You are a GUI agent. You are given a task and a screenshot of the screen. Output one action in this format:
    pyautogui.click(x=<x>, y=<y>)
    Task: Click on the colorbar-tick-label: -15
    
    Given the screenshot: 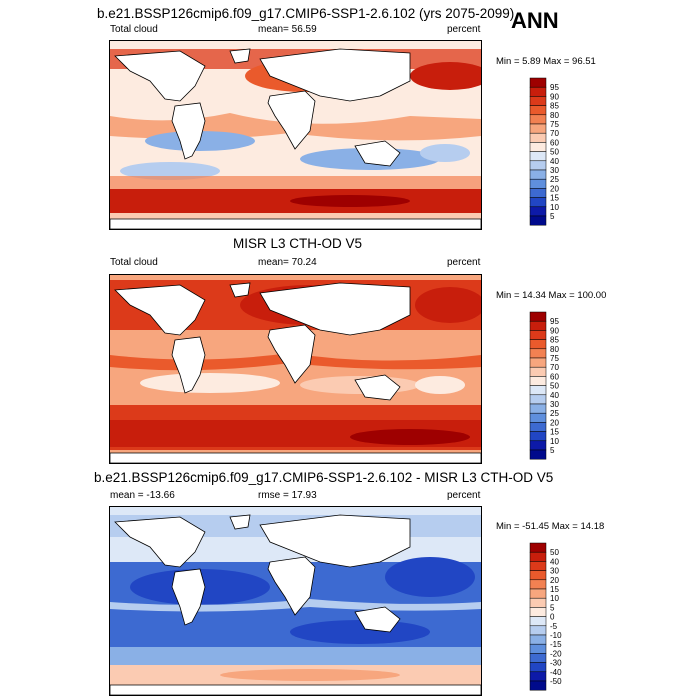 What is the action you would take?
    pyautogui.click(x=556, y=644)
    